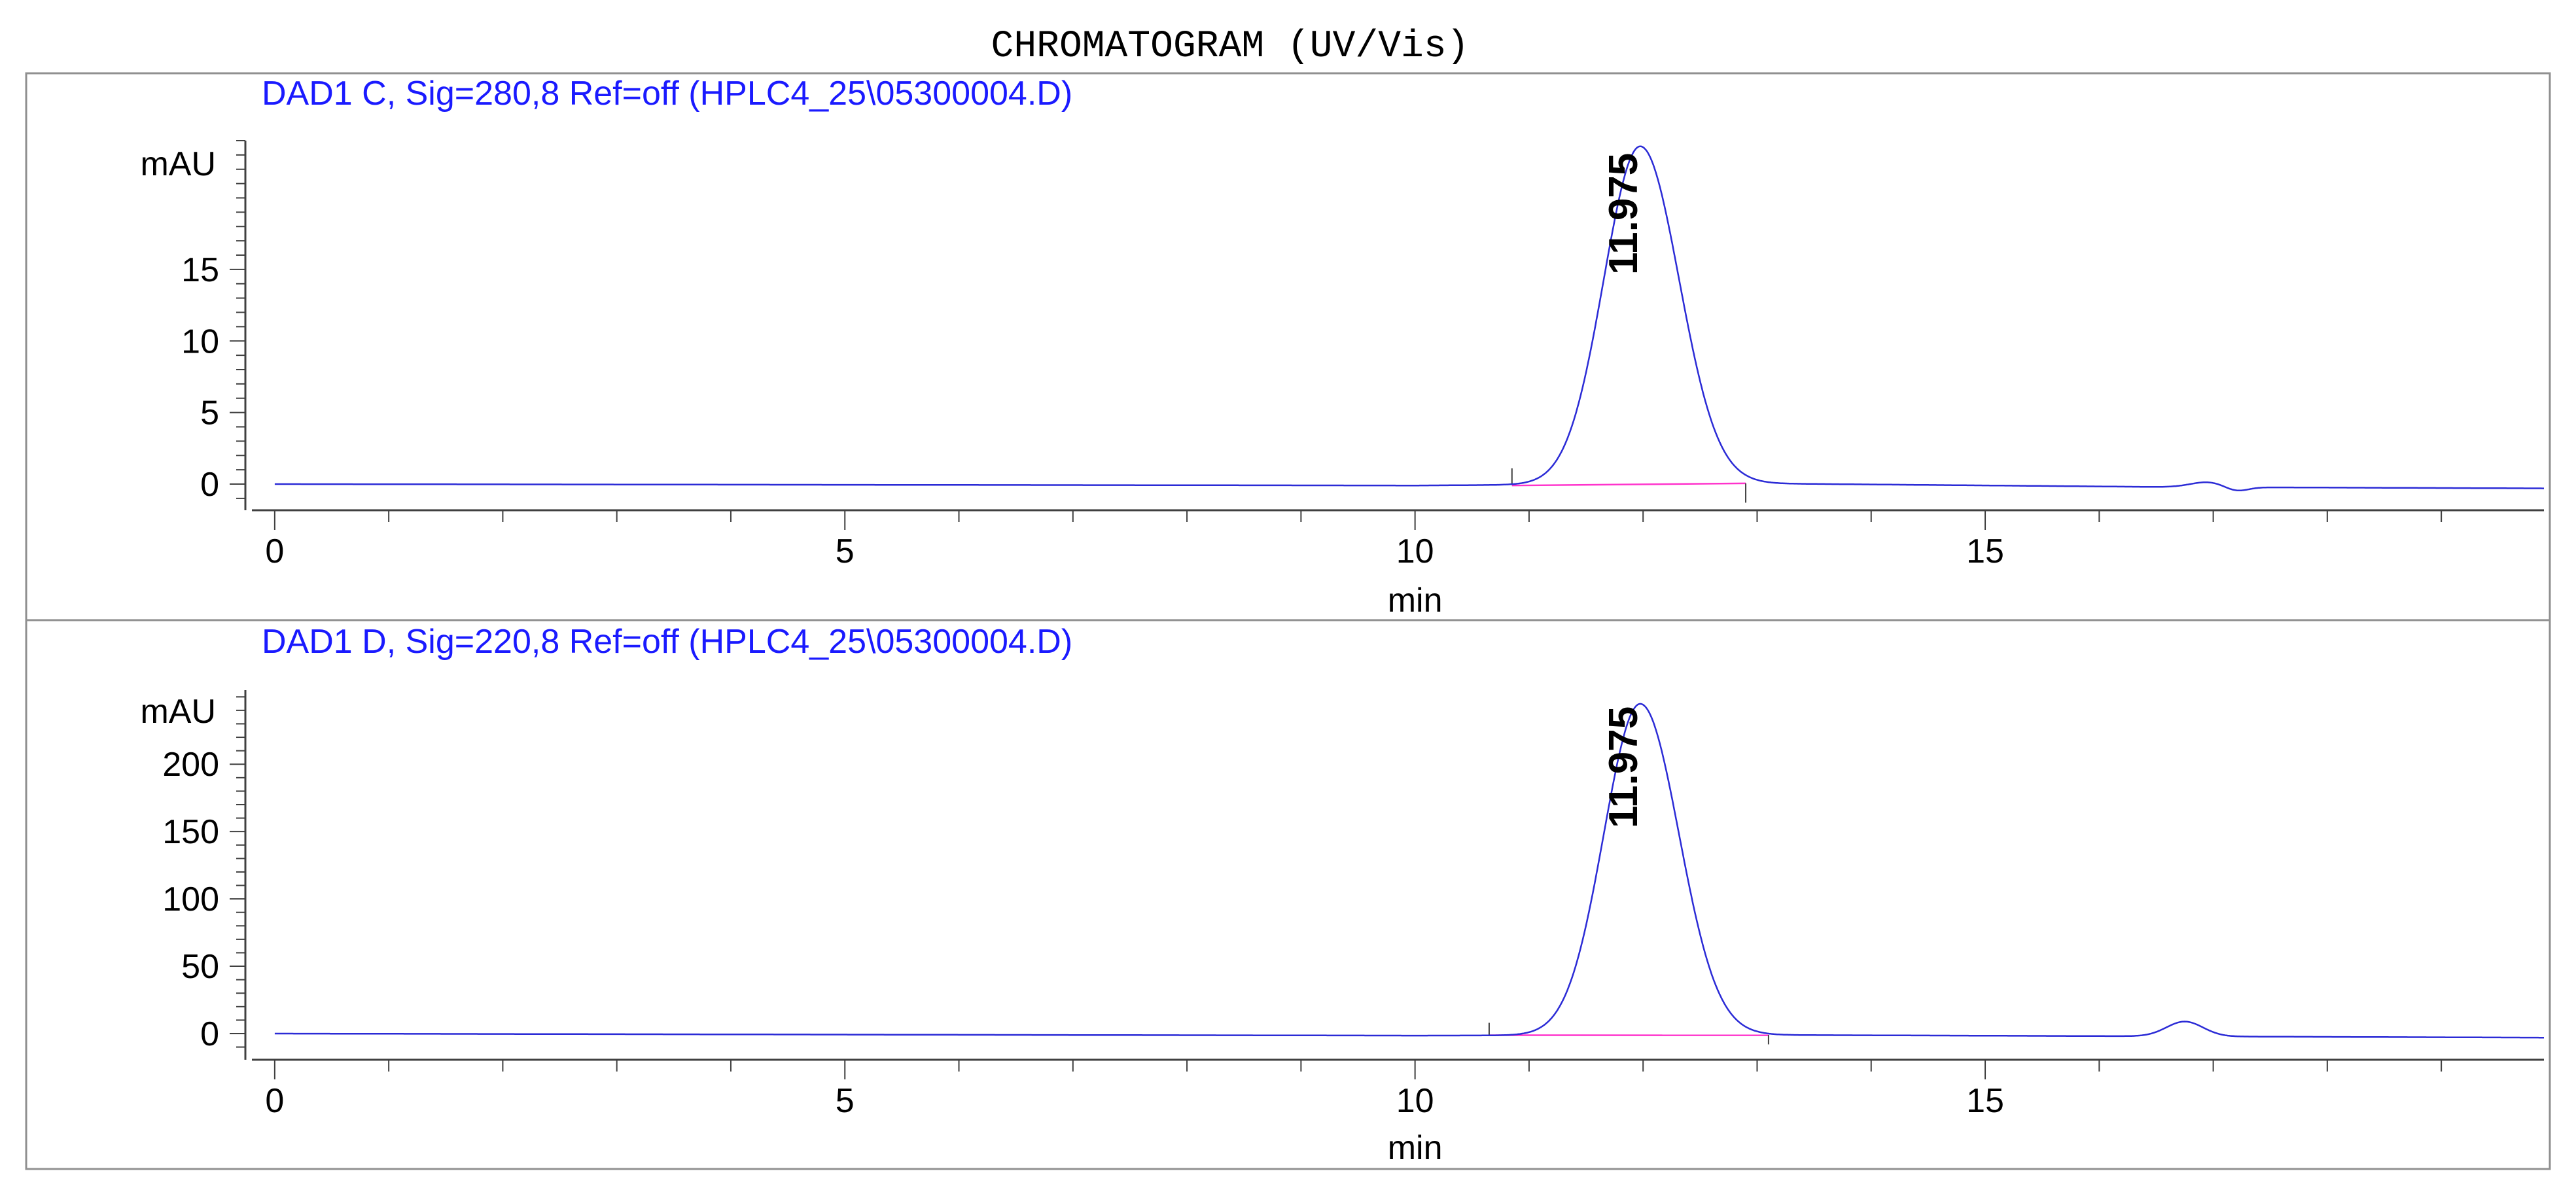 This screenshot has width=2576, height=1186. I want to click on y-tick-label: 10, so click(200, 341).